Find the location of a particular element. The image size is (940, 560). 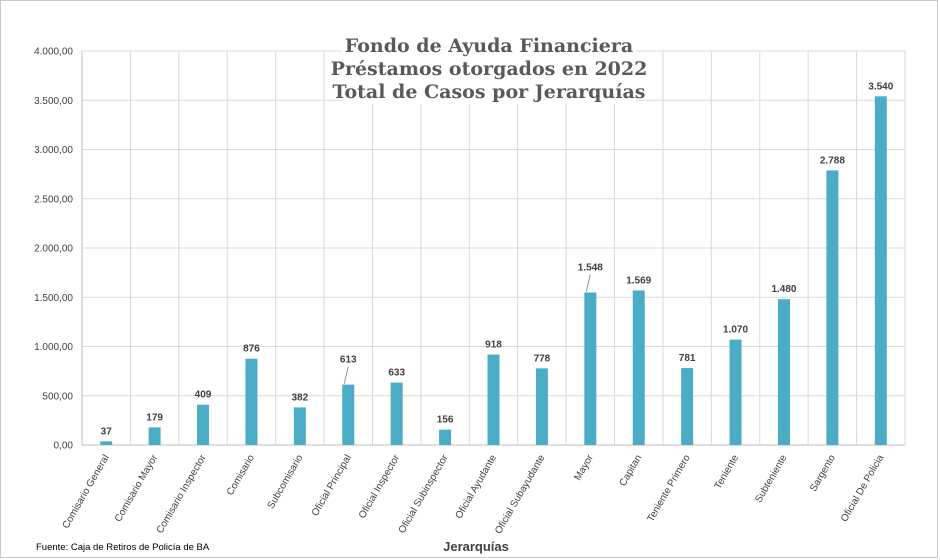

category-label: Oficial Subayudante is located at coordinates (520, 494).